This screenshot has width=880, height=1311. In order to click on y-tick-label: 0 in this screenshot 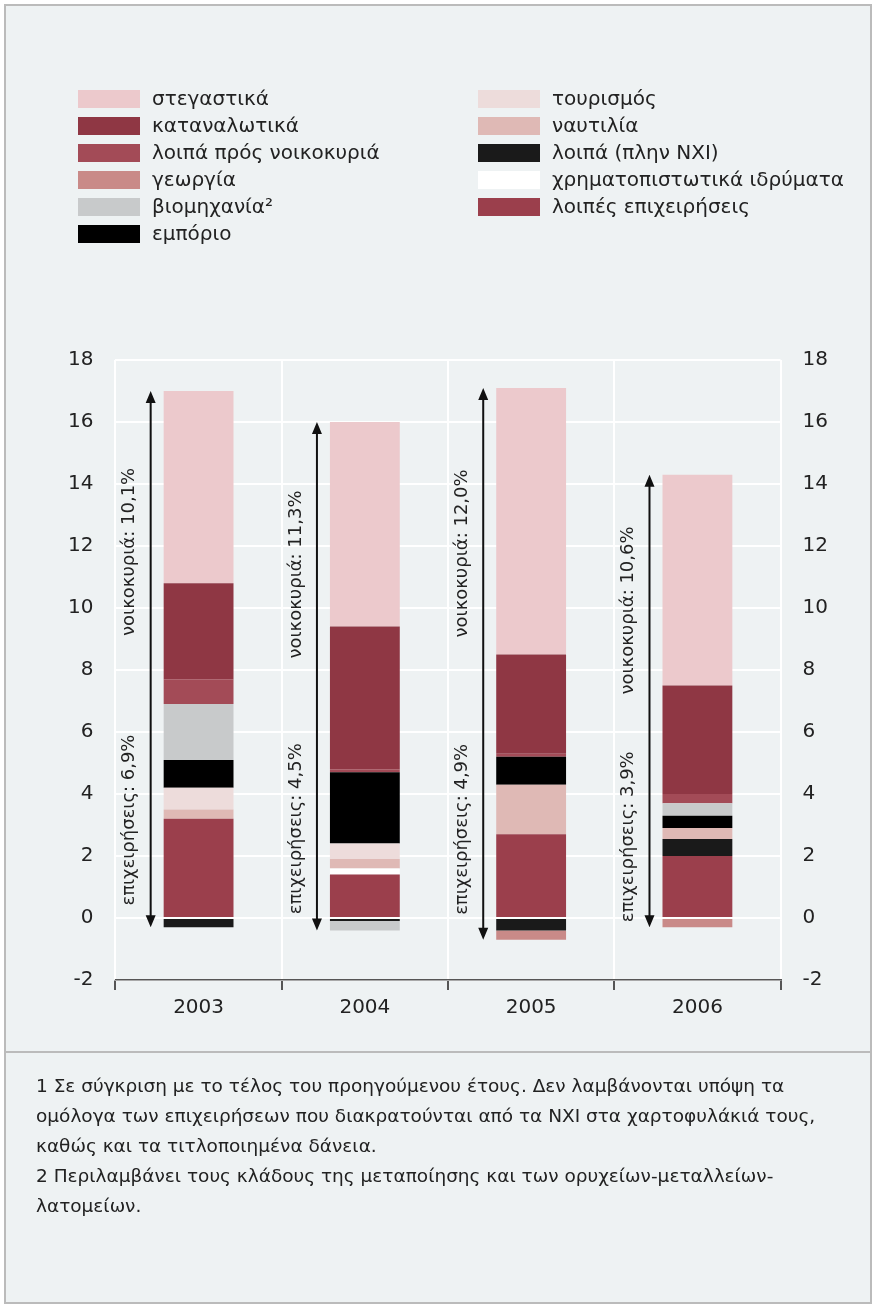, I will do `click(87, 916)`.